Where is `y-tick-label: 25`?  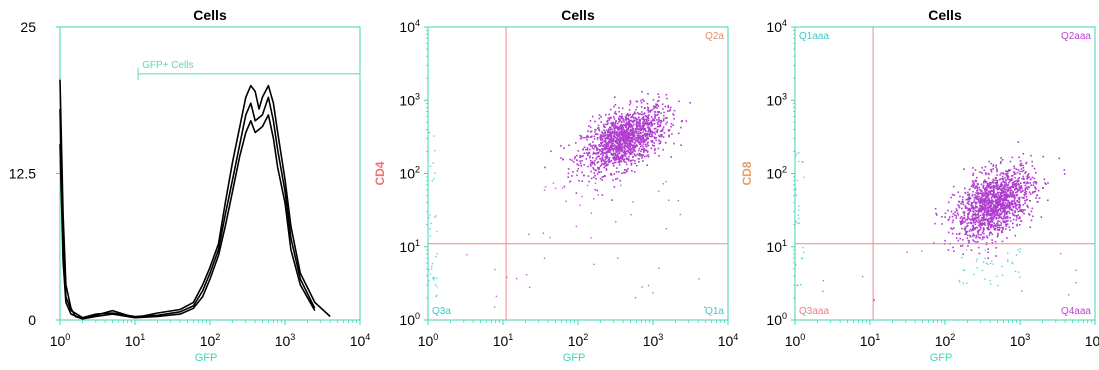 y-tick-label: 25 is located at coordinates (28, 27).